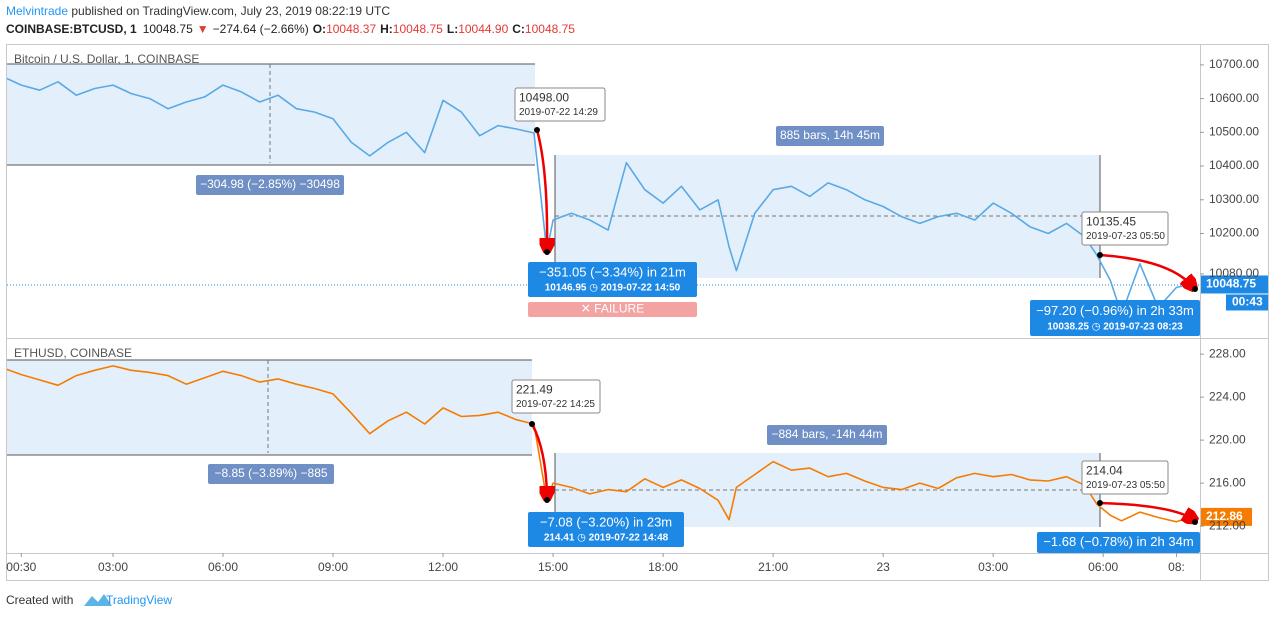 This screenshot has width=1274, height=618. I want to click on annotation-text: −1.68 (−0.78%) in 2h 34m, so click(1118, 541).